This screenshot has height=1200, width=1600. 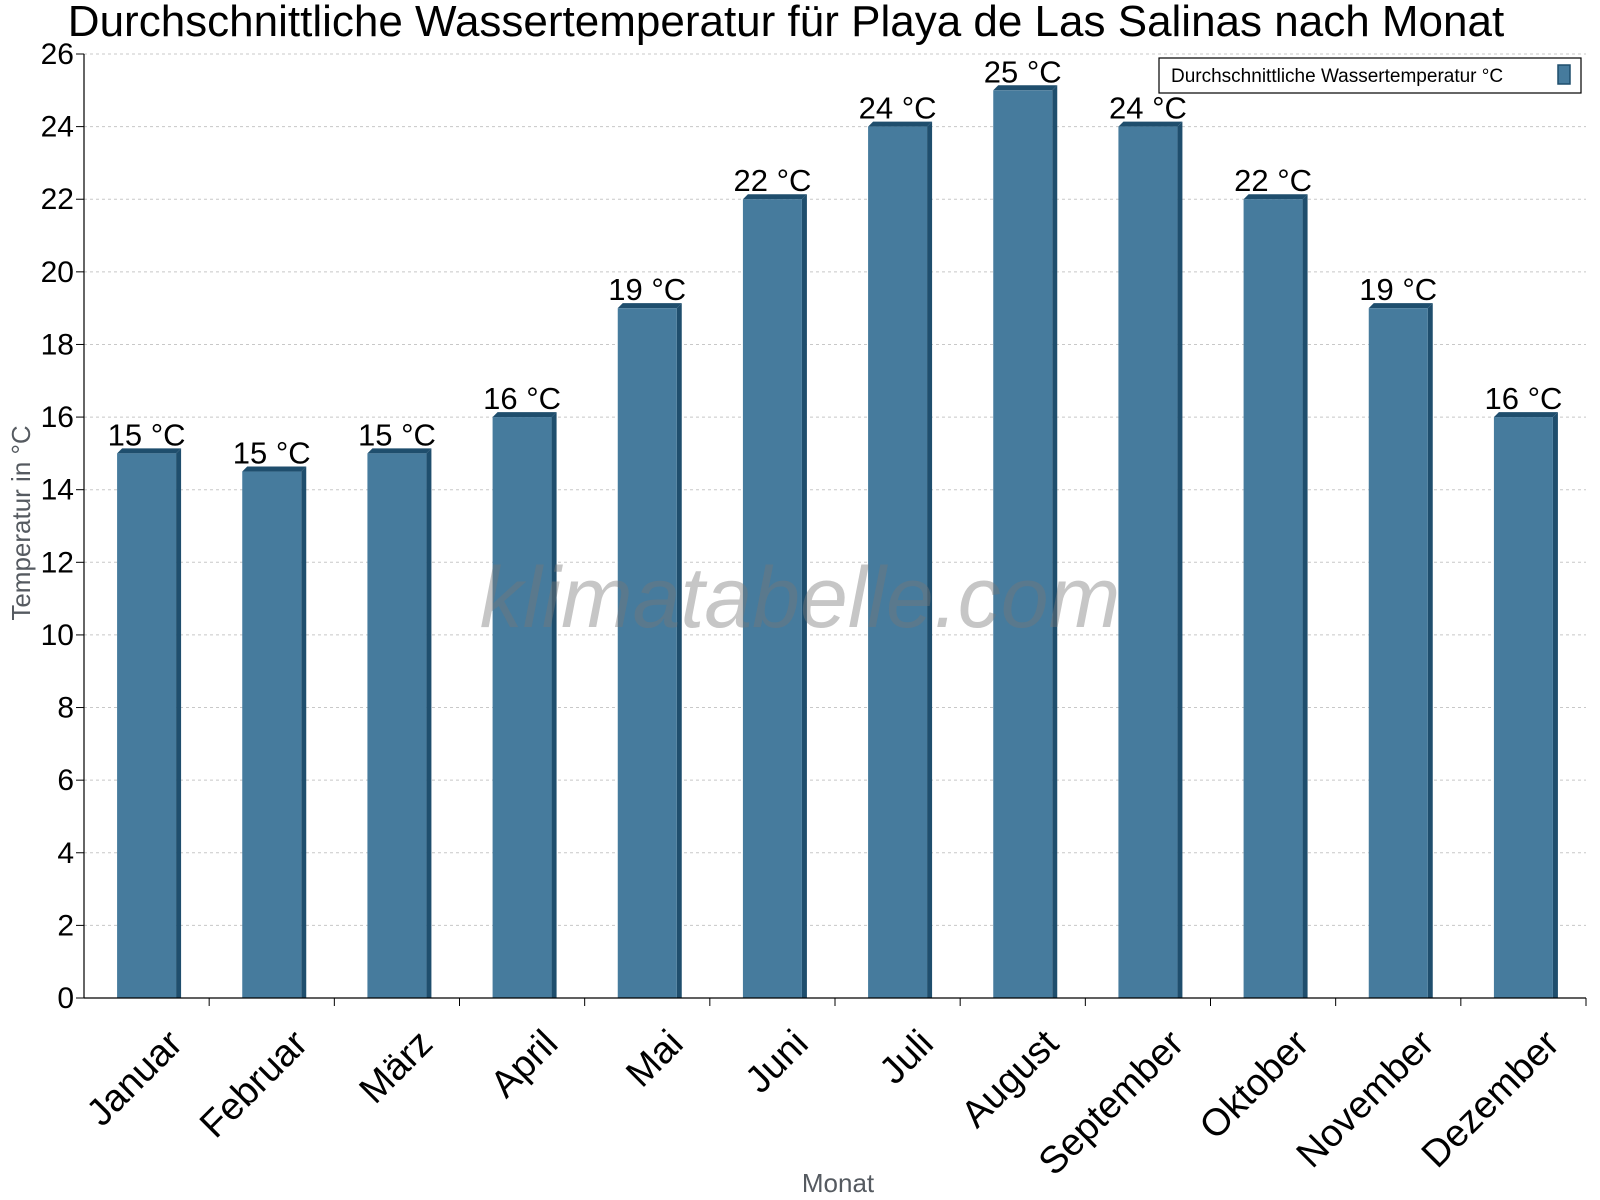 I want to click on y-tick-label: 6, so click(x=65, y=780).